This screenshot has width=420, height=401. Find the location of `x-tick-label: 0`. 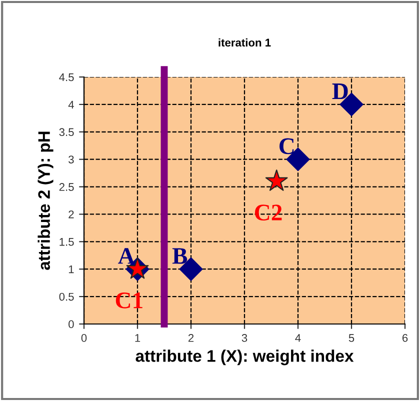

x-tick-label: 0 is located at coordinates (84, 338).